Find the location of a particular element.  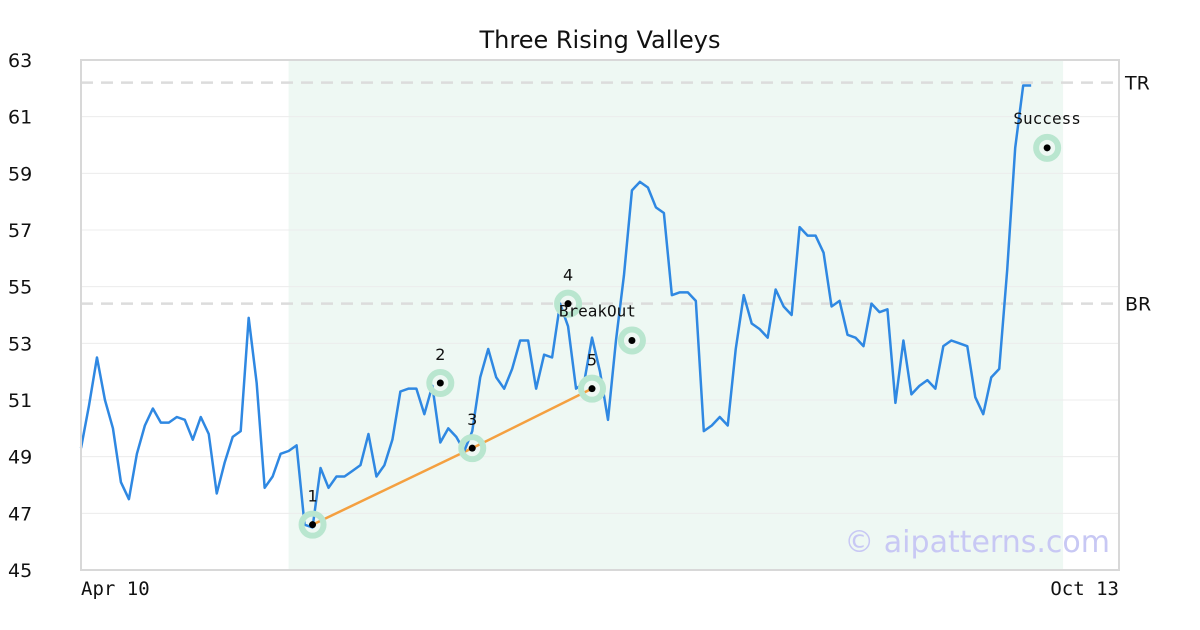

chart-title: Three Rising Valleys is located at coordinates (599, 40).